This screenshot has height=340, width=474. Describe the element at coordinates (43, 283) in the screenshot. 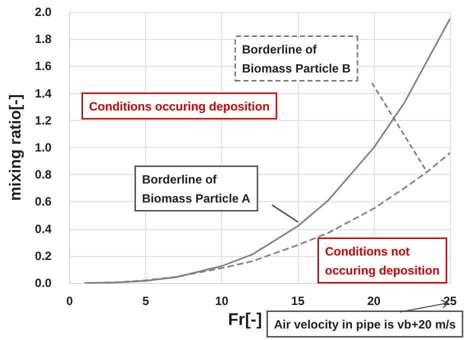

I see `y-tick-label: 0.0` at that location.